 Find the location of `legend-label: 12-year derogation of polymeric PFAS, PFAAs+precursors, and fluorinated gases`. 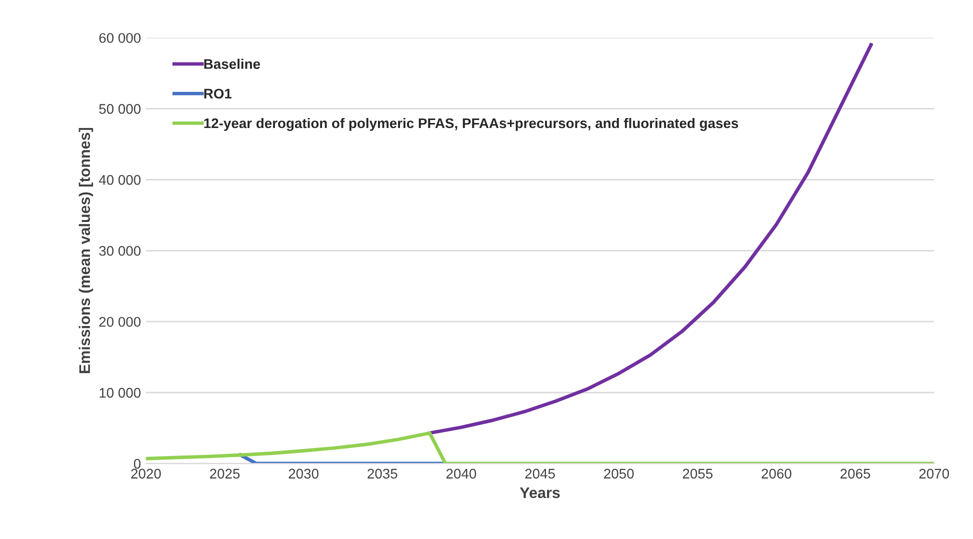

legend-label: 12-year derogation of polymeric PFAS, PFAAs+precursors, and fluorinated gases is located at coordinates (471, 124).